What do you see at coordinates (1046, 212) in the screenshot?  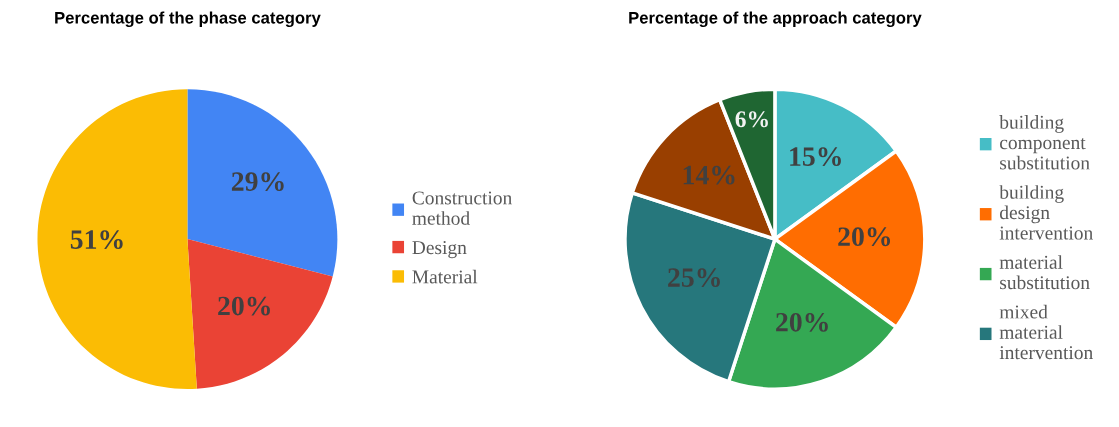 I see `legend-label: building design intervention` at bounding box center [1046, 212].